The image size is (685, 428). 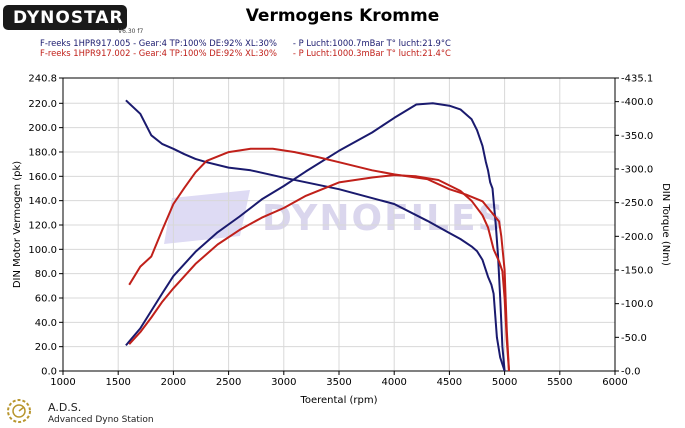 I want to click on x-tick-label: 4500, so click(x=449, y=382).